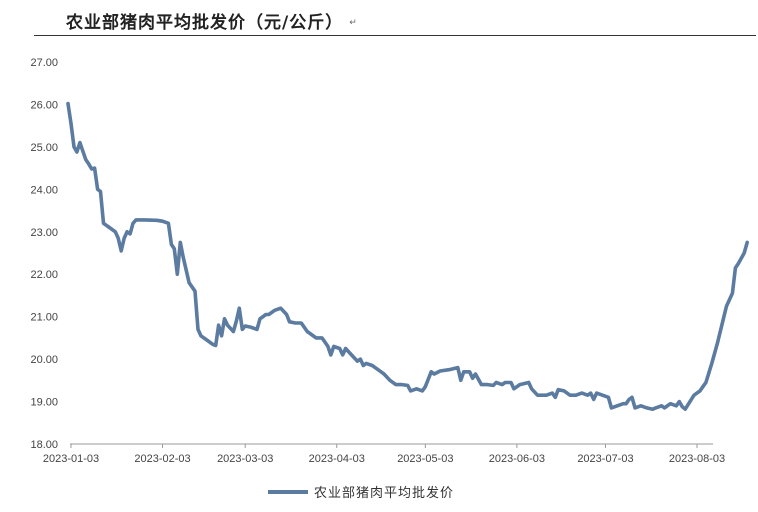 The height and width of the screenshot is (512, 758). I want to click on y-tick-label: 18.00, so click(44, 445).